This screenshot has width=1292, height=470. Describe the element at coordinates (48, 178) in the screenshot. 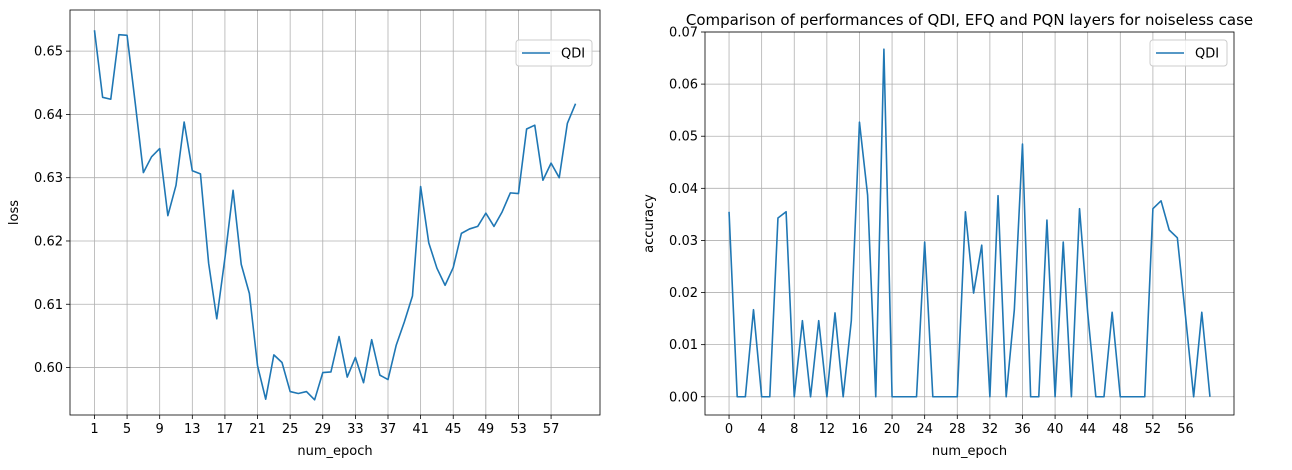

I see `y-tick-label: 0.63` at that location.